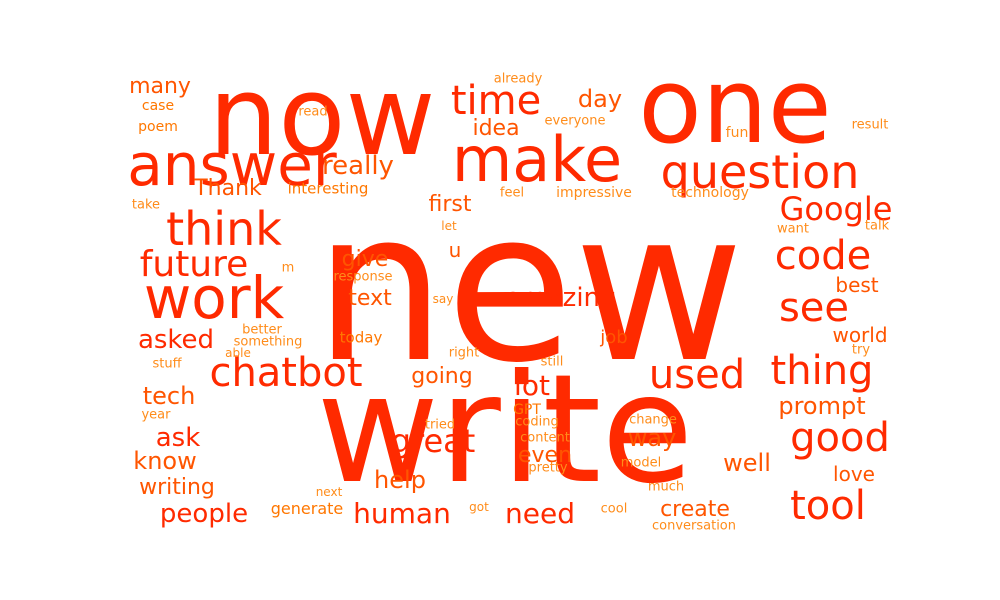 The width and height of the screenshot is (1000, 600). What do you see at coordinates (540, 513) in the screenshot?
I see `word-need: need` at bounding box center [540, 513].